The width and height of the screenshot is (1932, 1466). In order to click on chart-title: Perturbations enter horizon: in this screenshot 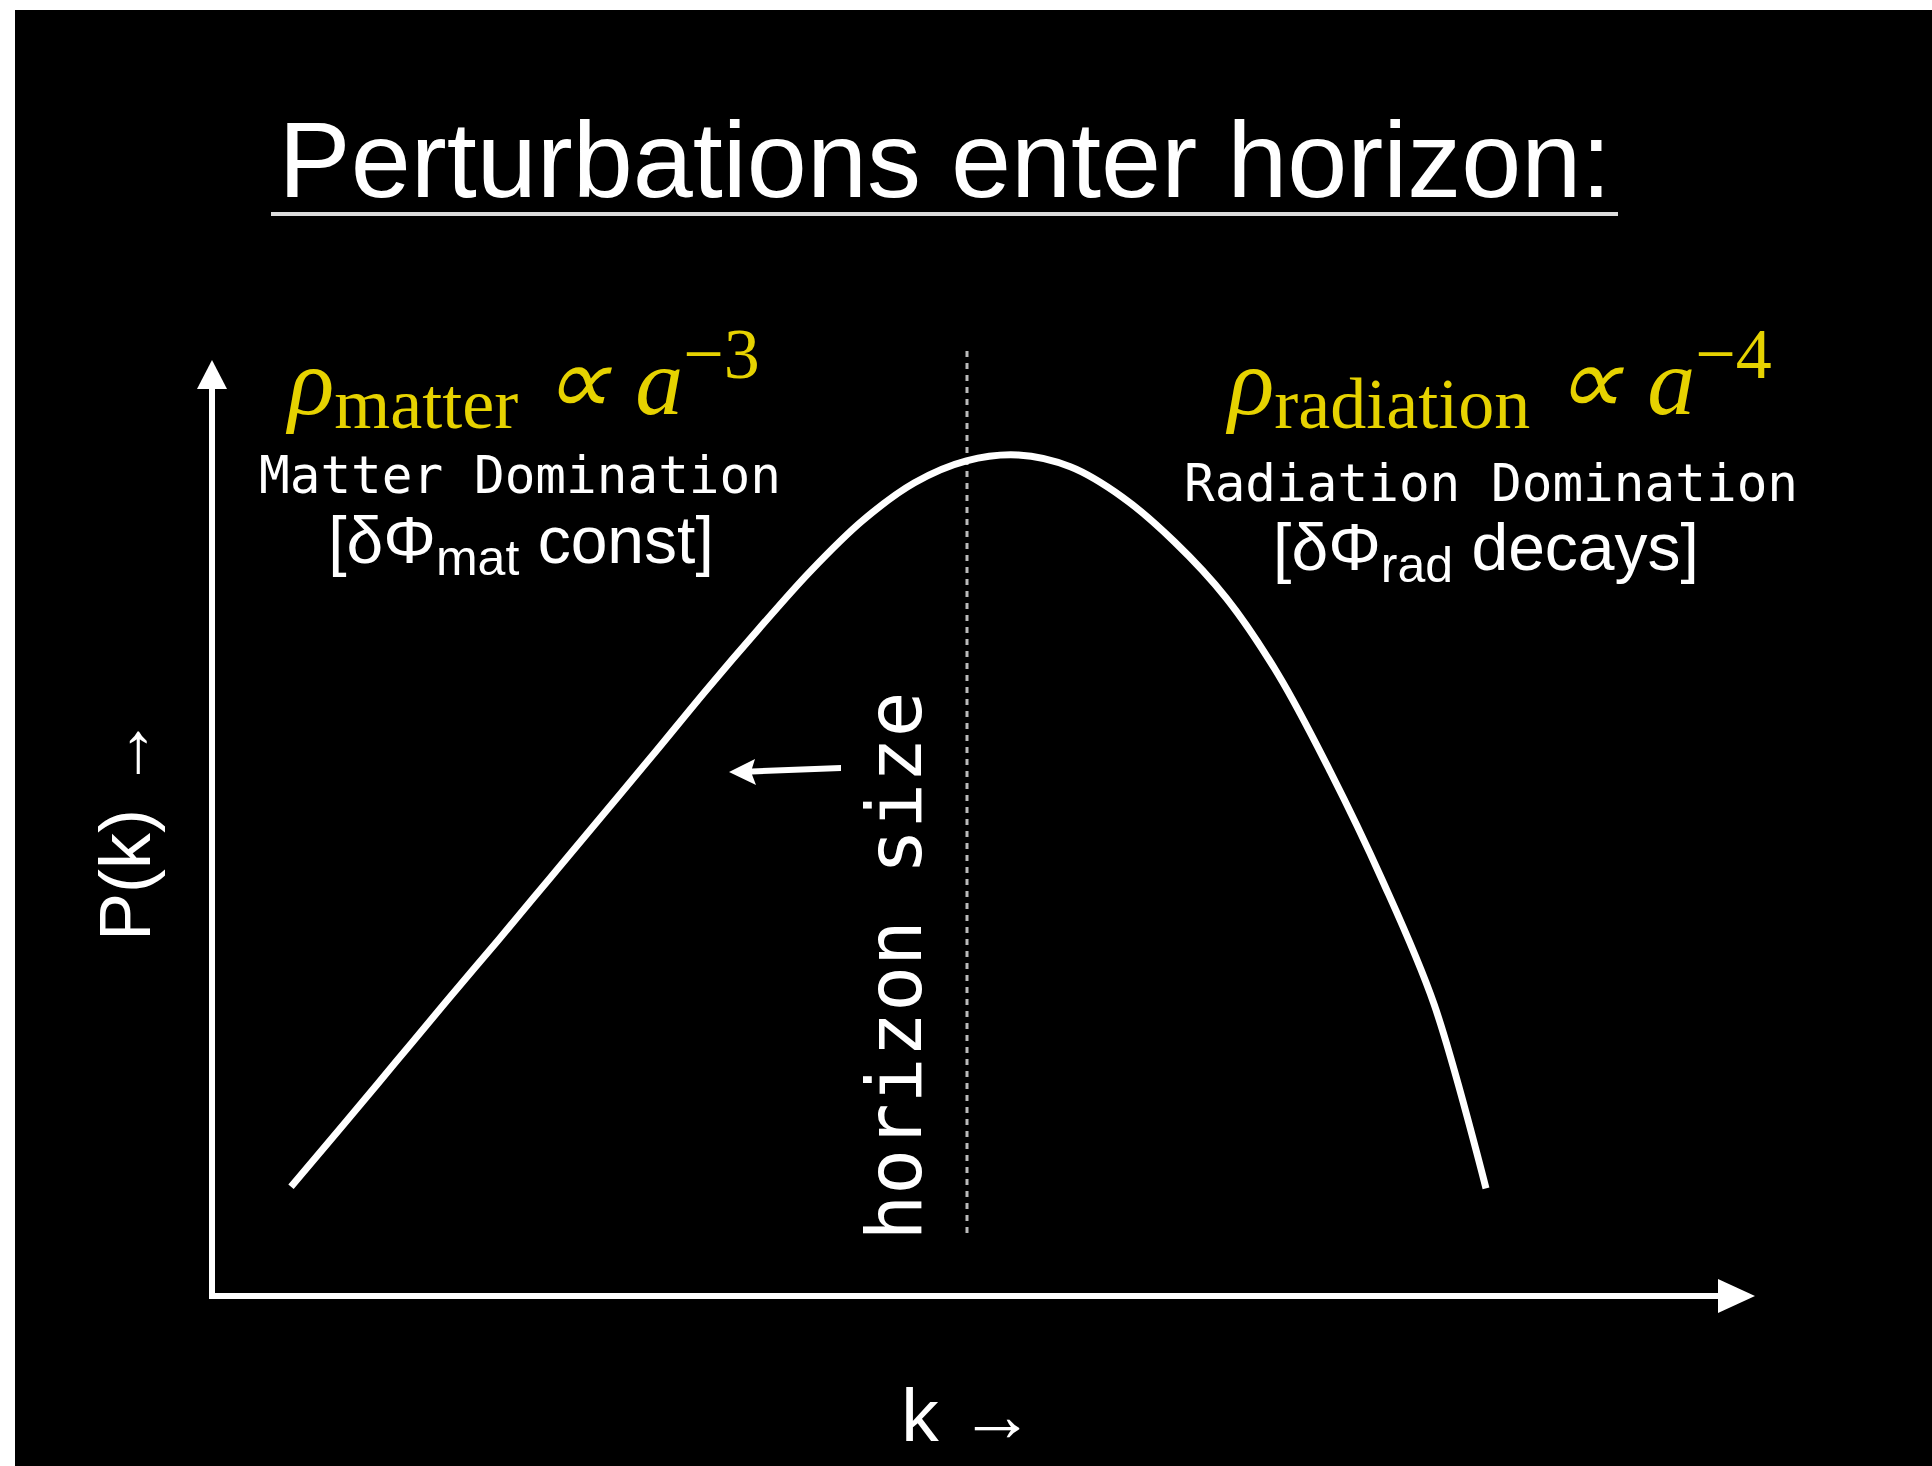, I will do `click(945, 159)`.